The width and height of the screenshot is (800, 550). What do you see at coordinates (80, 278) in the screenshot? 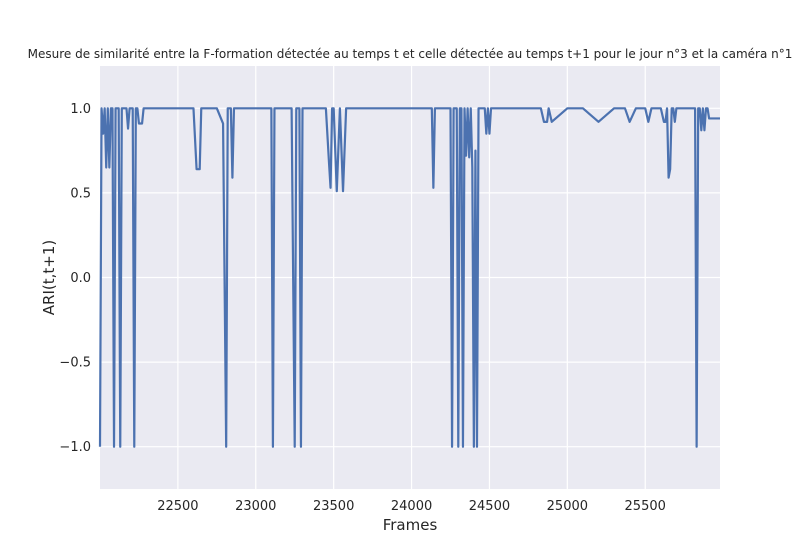
I see `y-tick-label: 0.0` at bounding box center [80, 278].